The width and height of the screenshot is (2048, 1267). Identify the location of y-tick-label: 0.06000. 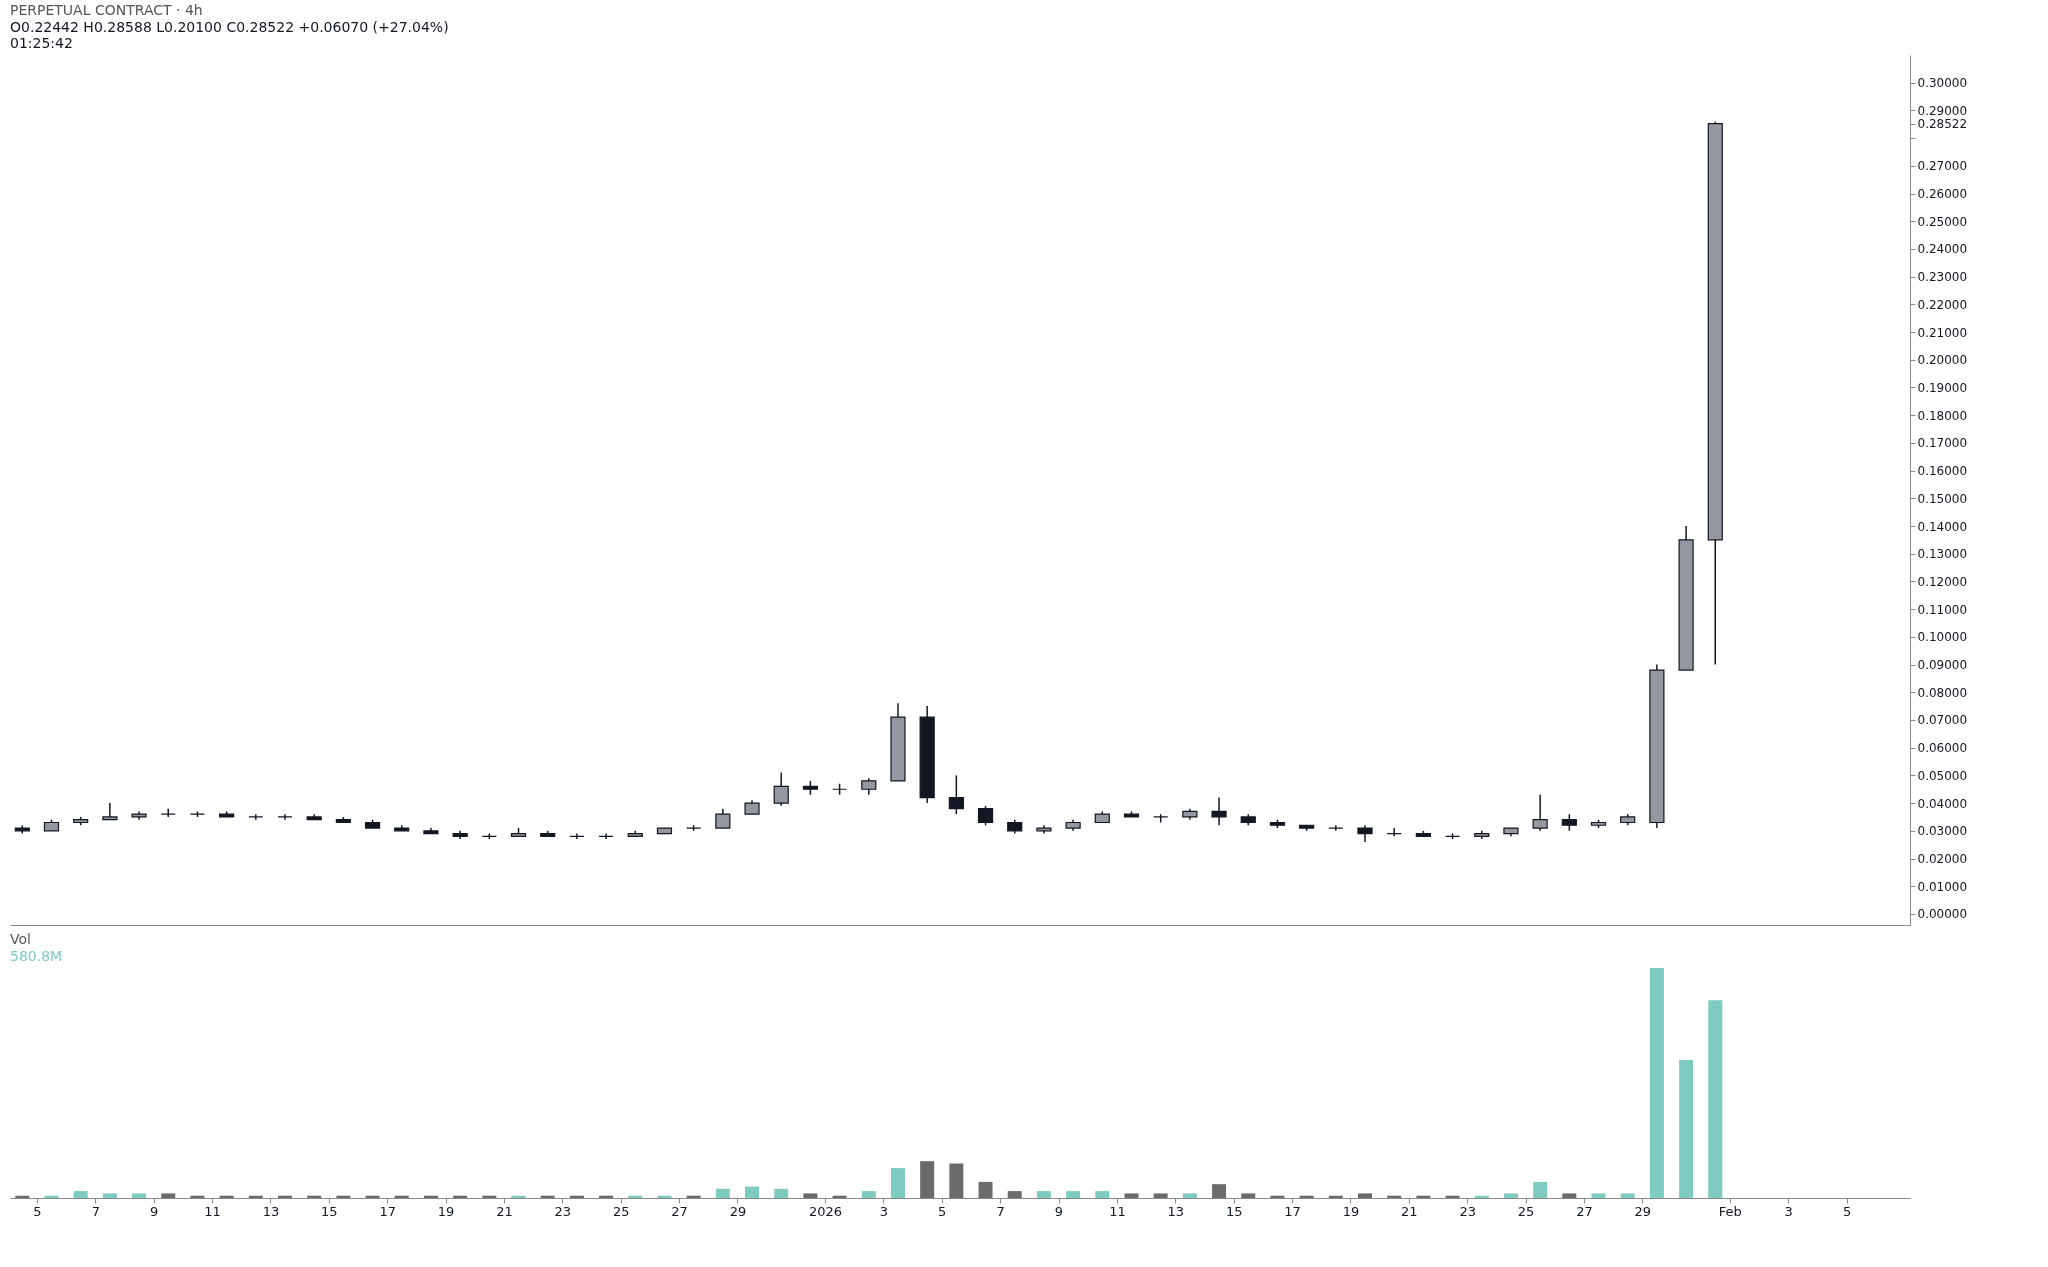
(1942, 748).